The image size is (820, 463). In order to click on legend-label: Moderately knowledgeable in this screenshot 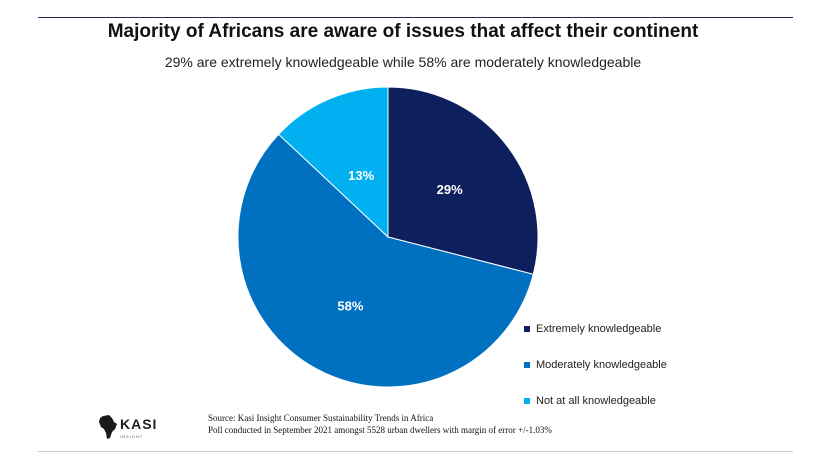, I will do `click(601, 365)`.